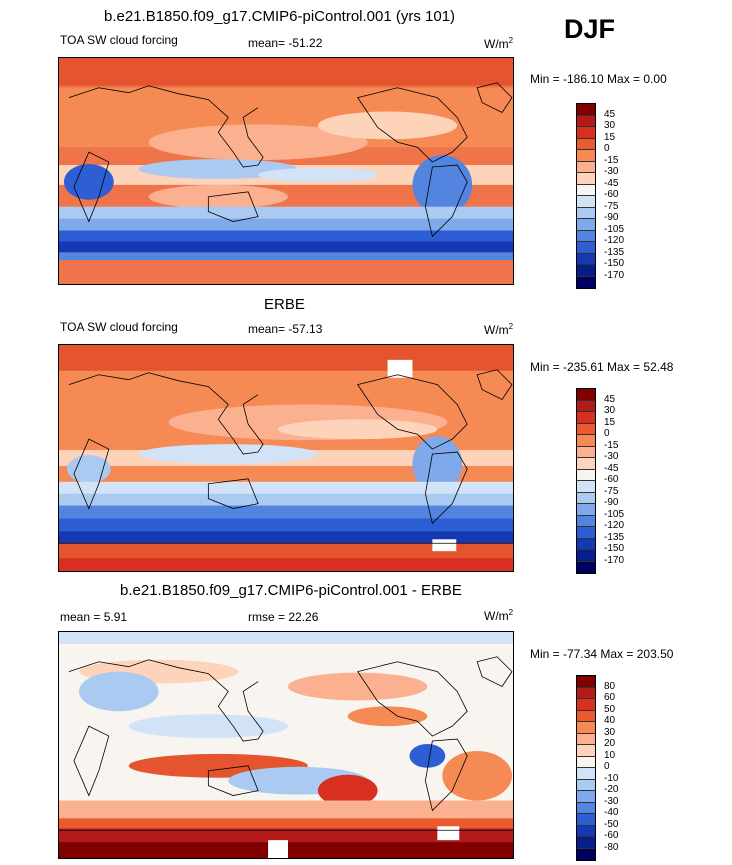 Image resolution: width=732 pixels, height=865 pixels. I want to click on panel3-units: W/m2, so click(499, 615).